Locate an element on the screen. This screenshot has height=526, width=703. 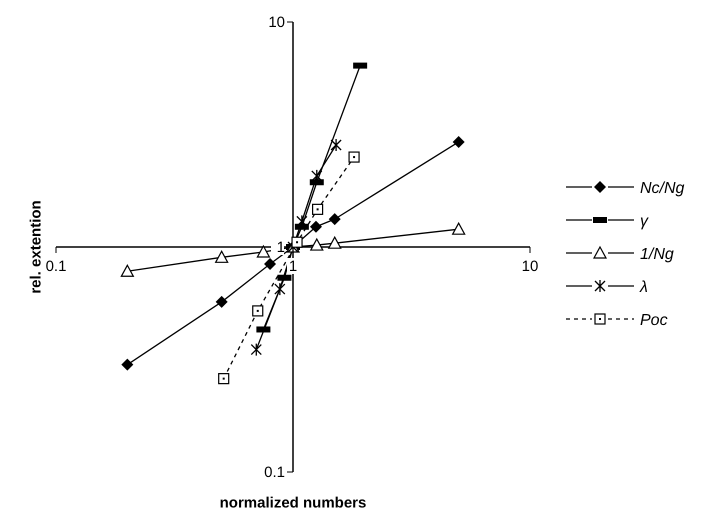
legend-label: Nc/Ng is located at coordinates (662, 188).